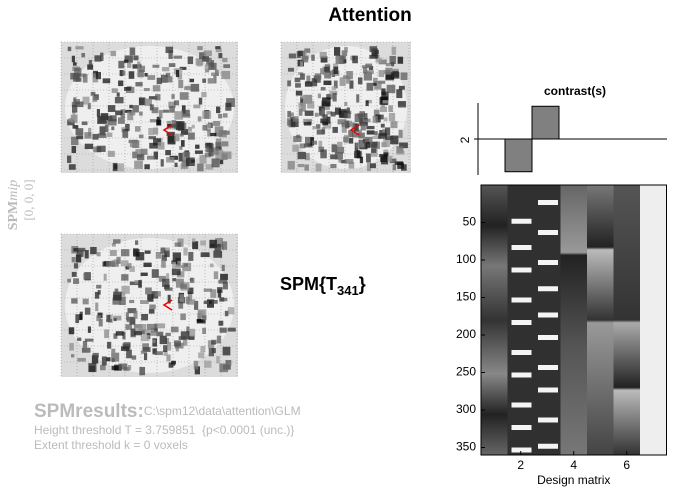 This screenshot has width=689, height=501. Describe the element at coordinates (653, 320) in the screenshot. I see `dm-col` at that location.